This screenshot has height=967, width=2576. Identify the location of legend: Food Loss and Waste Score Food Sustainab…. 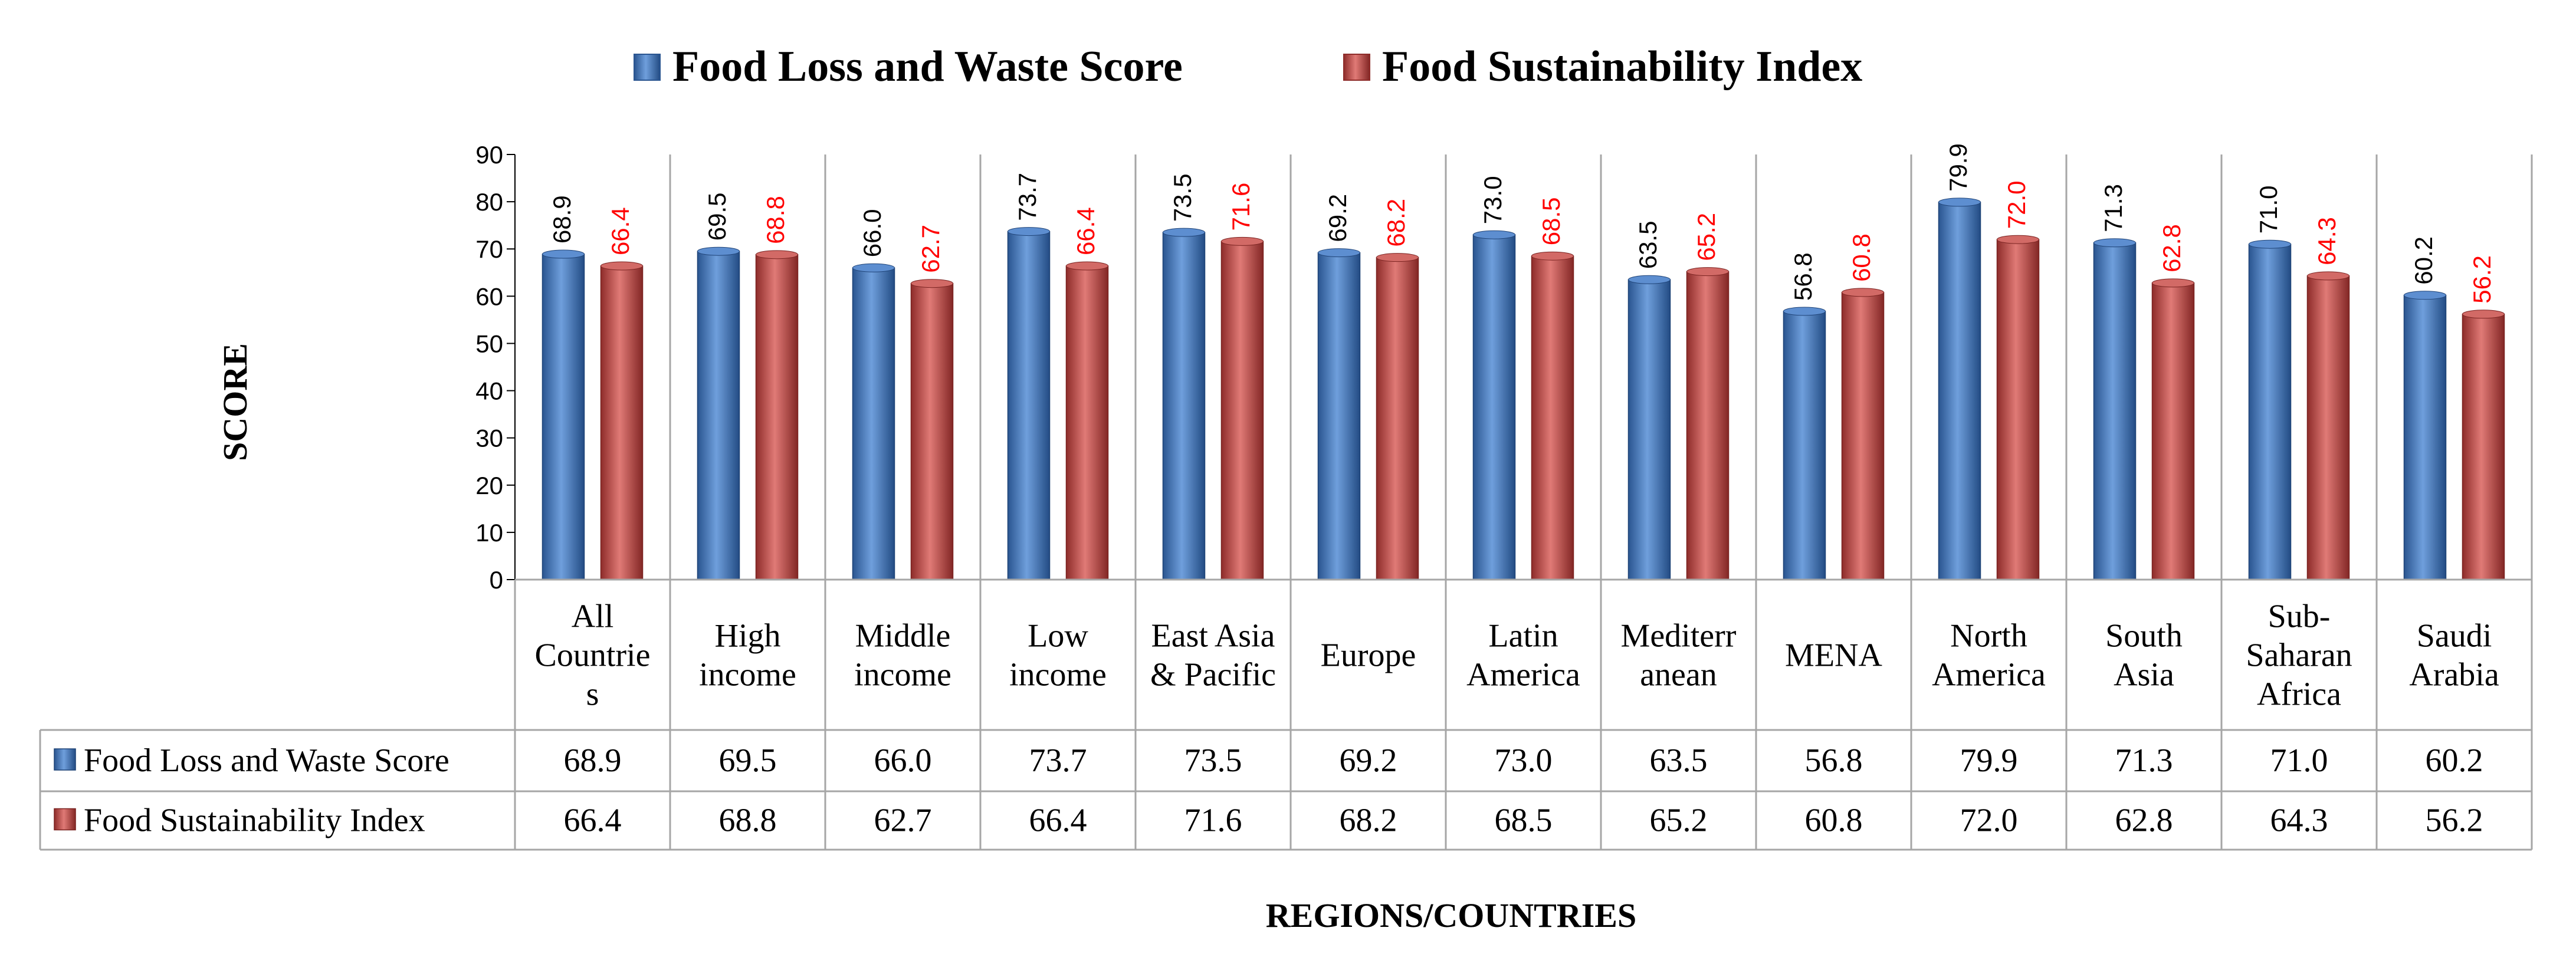
(1248, 66).